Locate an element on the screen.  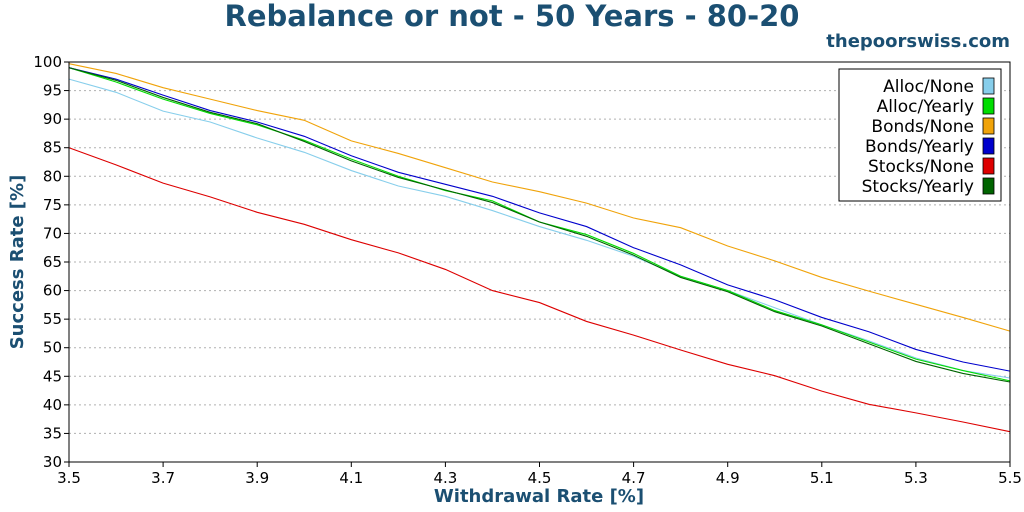
y-tick-label-75: 75 is located at coordinates (52, 205).